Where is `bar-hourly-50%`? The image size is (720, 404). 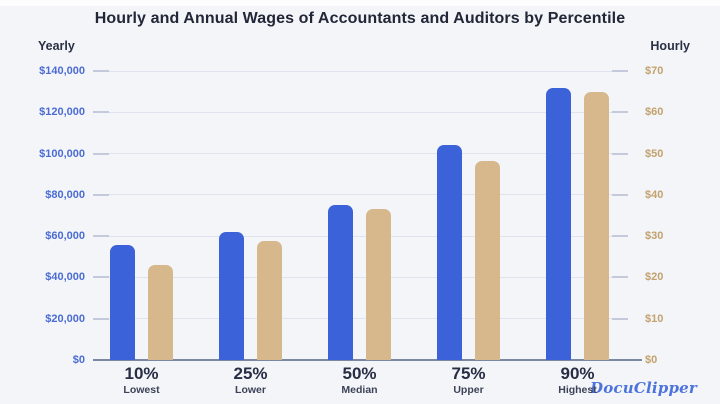 bar-hourly-50% is located at coordinates (378, 284).